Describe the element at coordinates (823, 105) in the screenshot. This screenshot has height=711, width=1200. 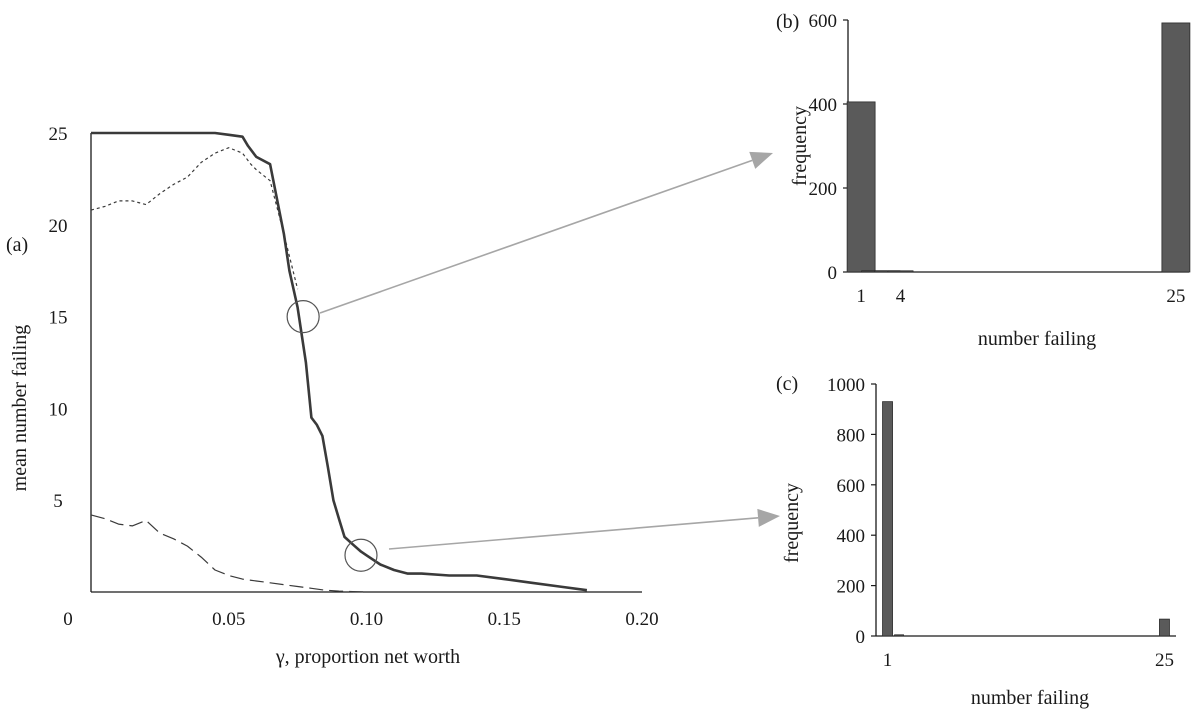
I see `pb-y-tick-label: 400` at that location.